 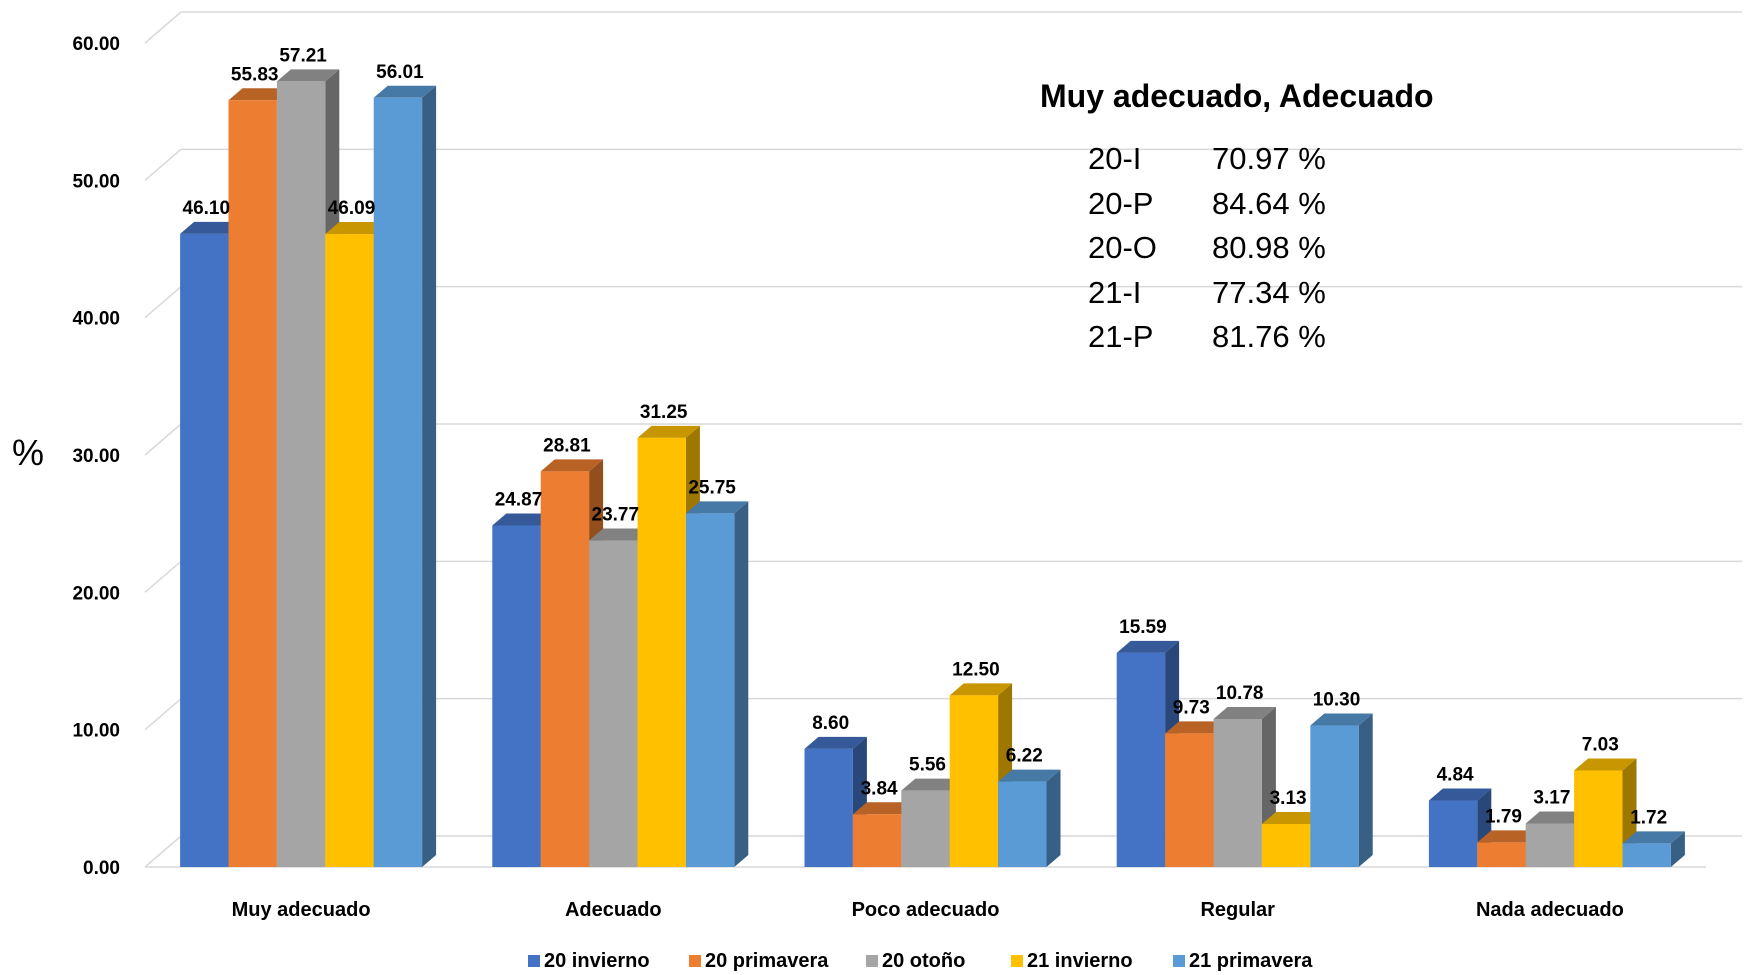 I want to click on data-label: 6.22, so click(x=1024, y=756).